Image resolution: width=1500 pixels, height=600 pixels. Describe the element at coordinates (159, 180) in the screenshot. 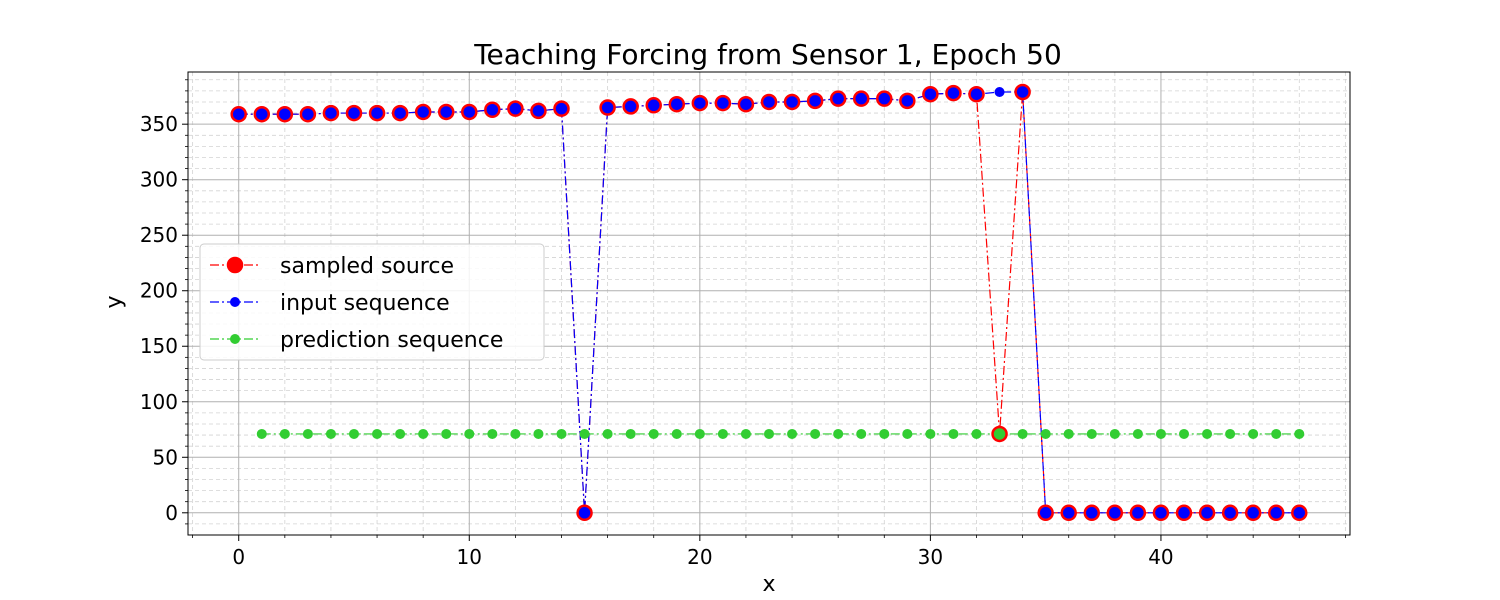

I see `y-tick-label: 300` at that location.